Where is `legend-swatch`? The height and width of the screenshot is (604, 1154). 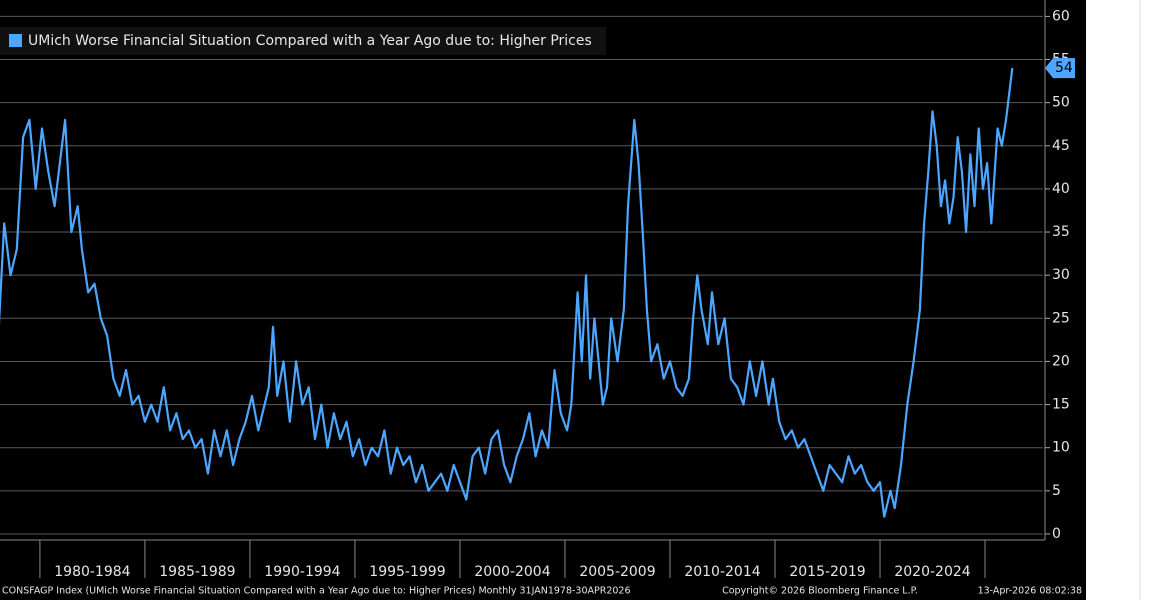
legend-swatch is located at coordinates (15, 40).